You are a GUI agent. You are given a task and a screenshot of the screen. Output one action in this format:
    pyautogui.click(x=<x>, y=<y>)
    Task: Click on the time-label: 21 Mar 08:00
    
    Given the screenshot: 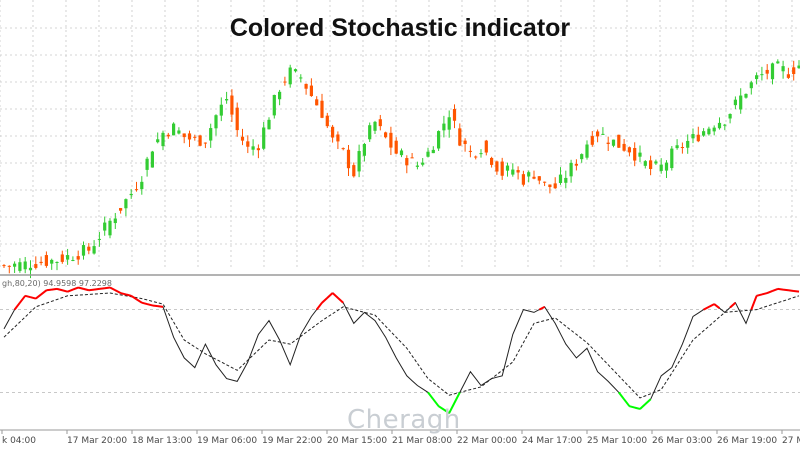 What is the action you would take?
    pyautogui.click(x=422, y=441)
    